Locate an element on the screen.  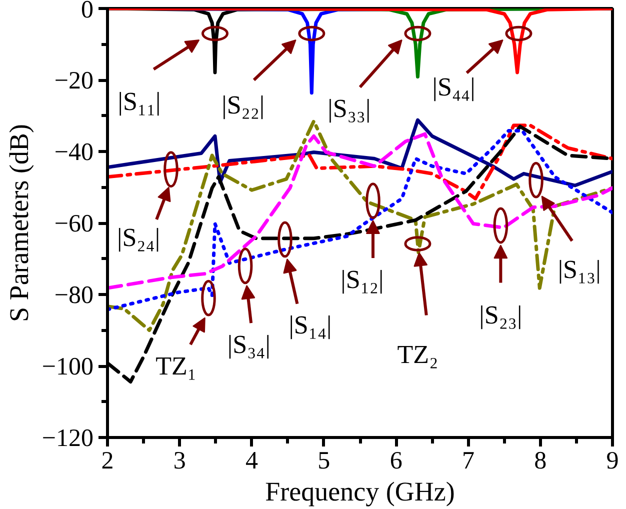
annotation: TZ₁ is located at coordinates (176, 366).